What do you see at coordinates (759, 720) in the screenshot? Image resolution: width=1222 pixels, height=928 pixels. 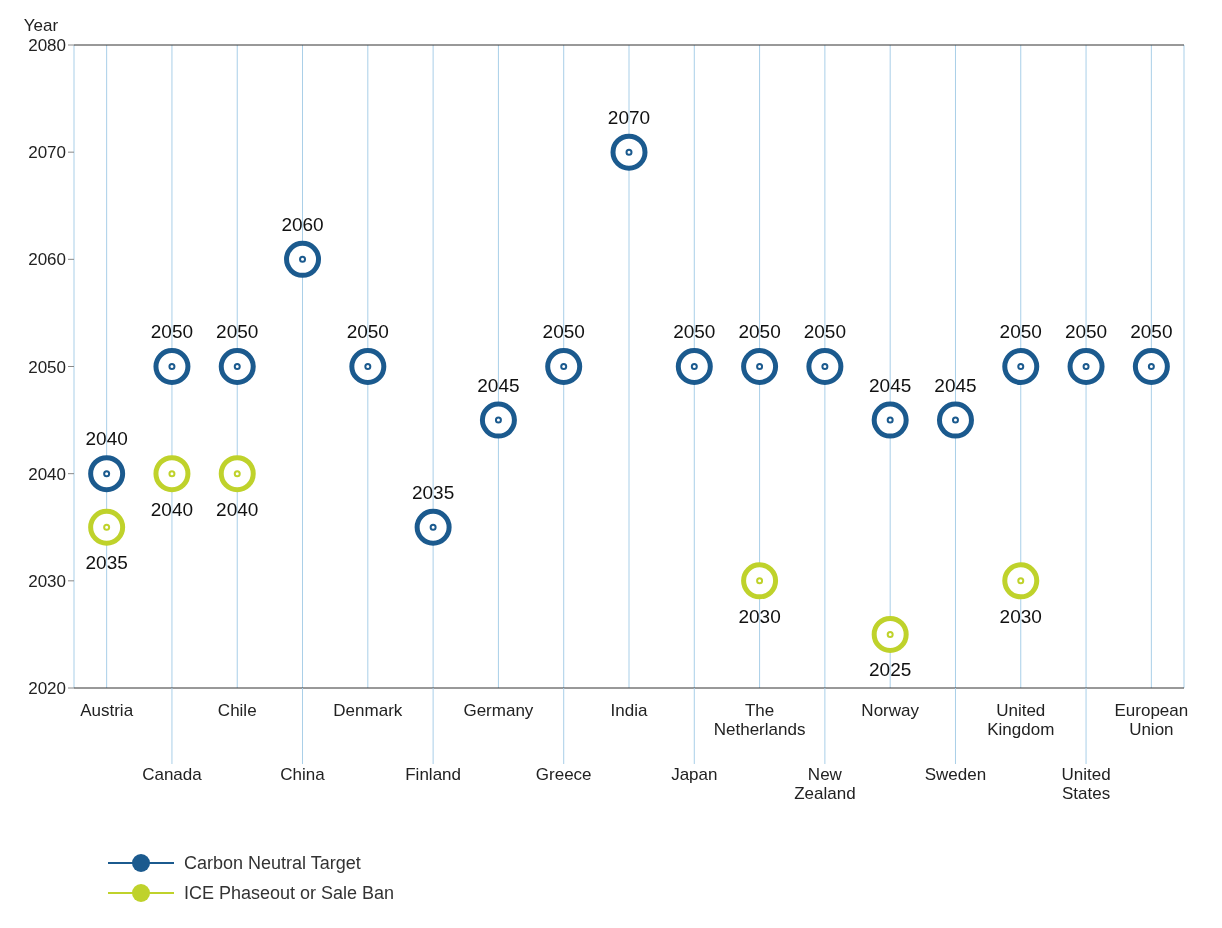 I see `x-tick-label: The Netherlands` at bounding box center [759, 720].